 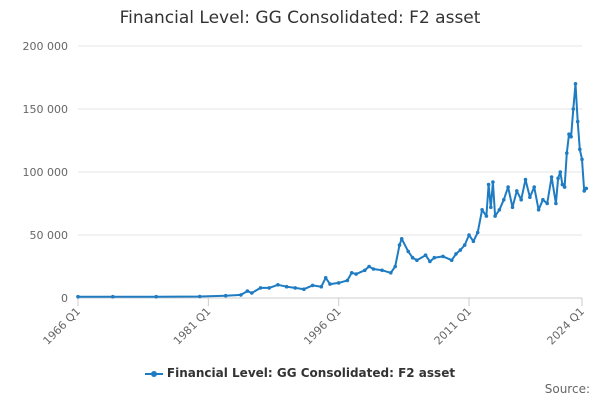 I want to click on legend-swatch, so click(x=153, y=373).